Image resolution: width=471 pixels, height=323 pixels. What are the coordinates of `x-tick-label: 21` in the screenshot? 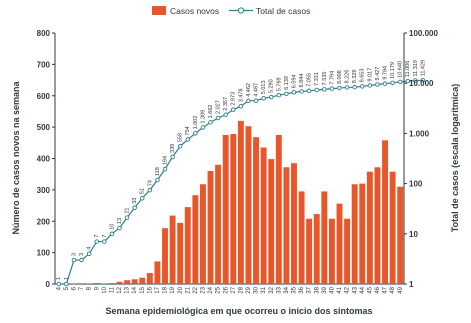 It's located at (188, 289).